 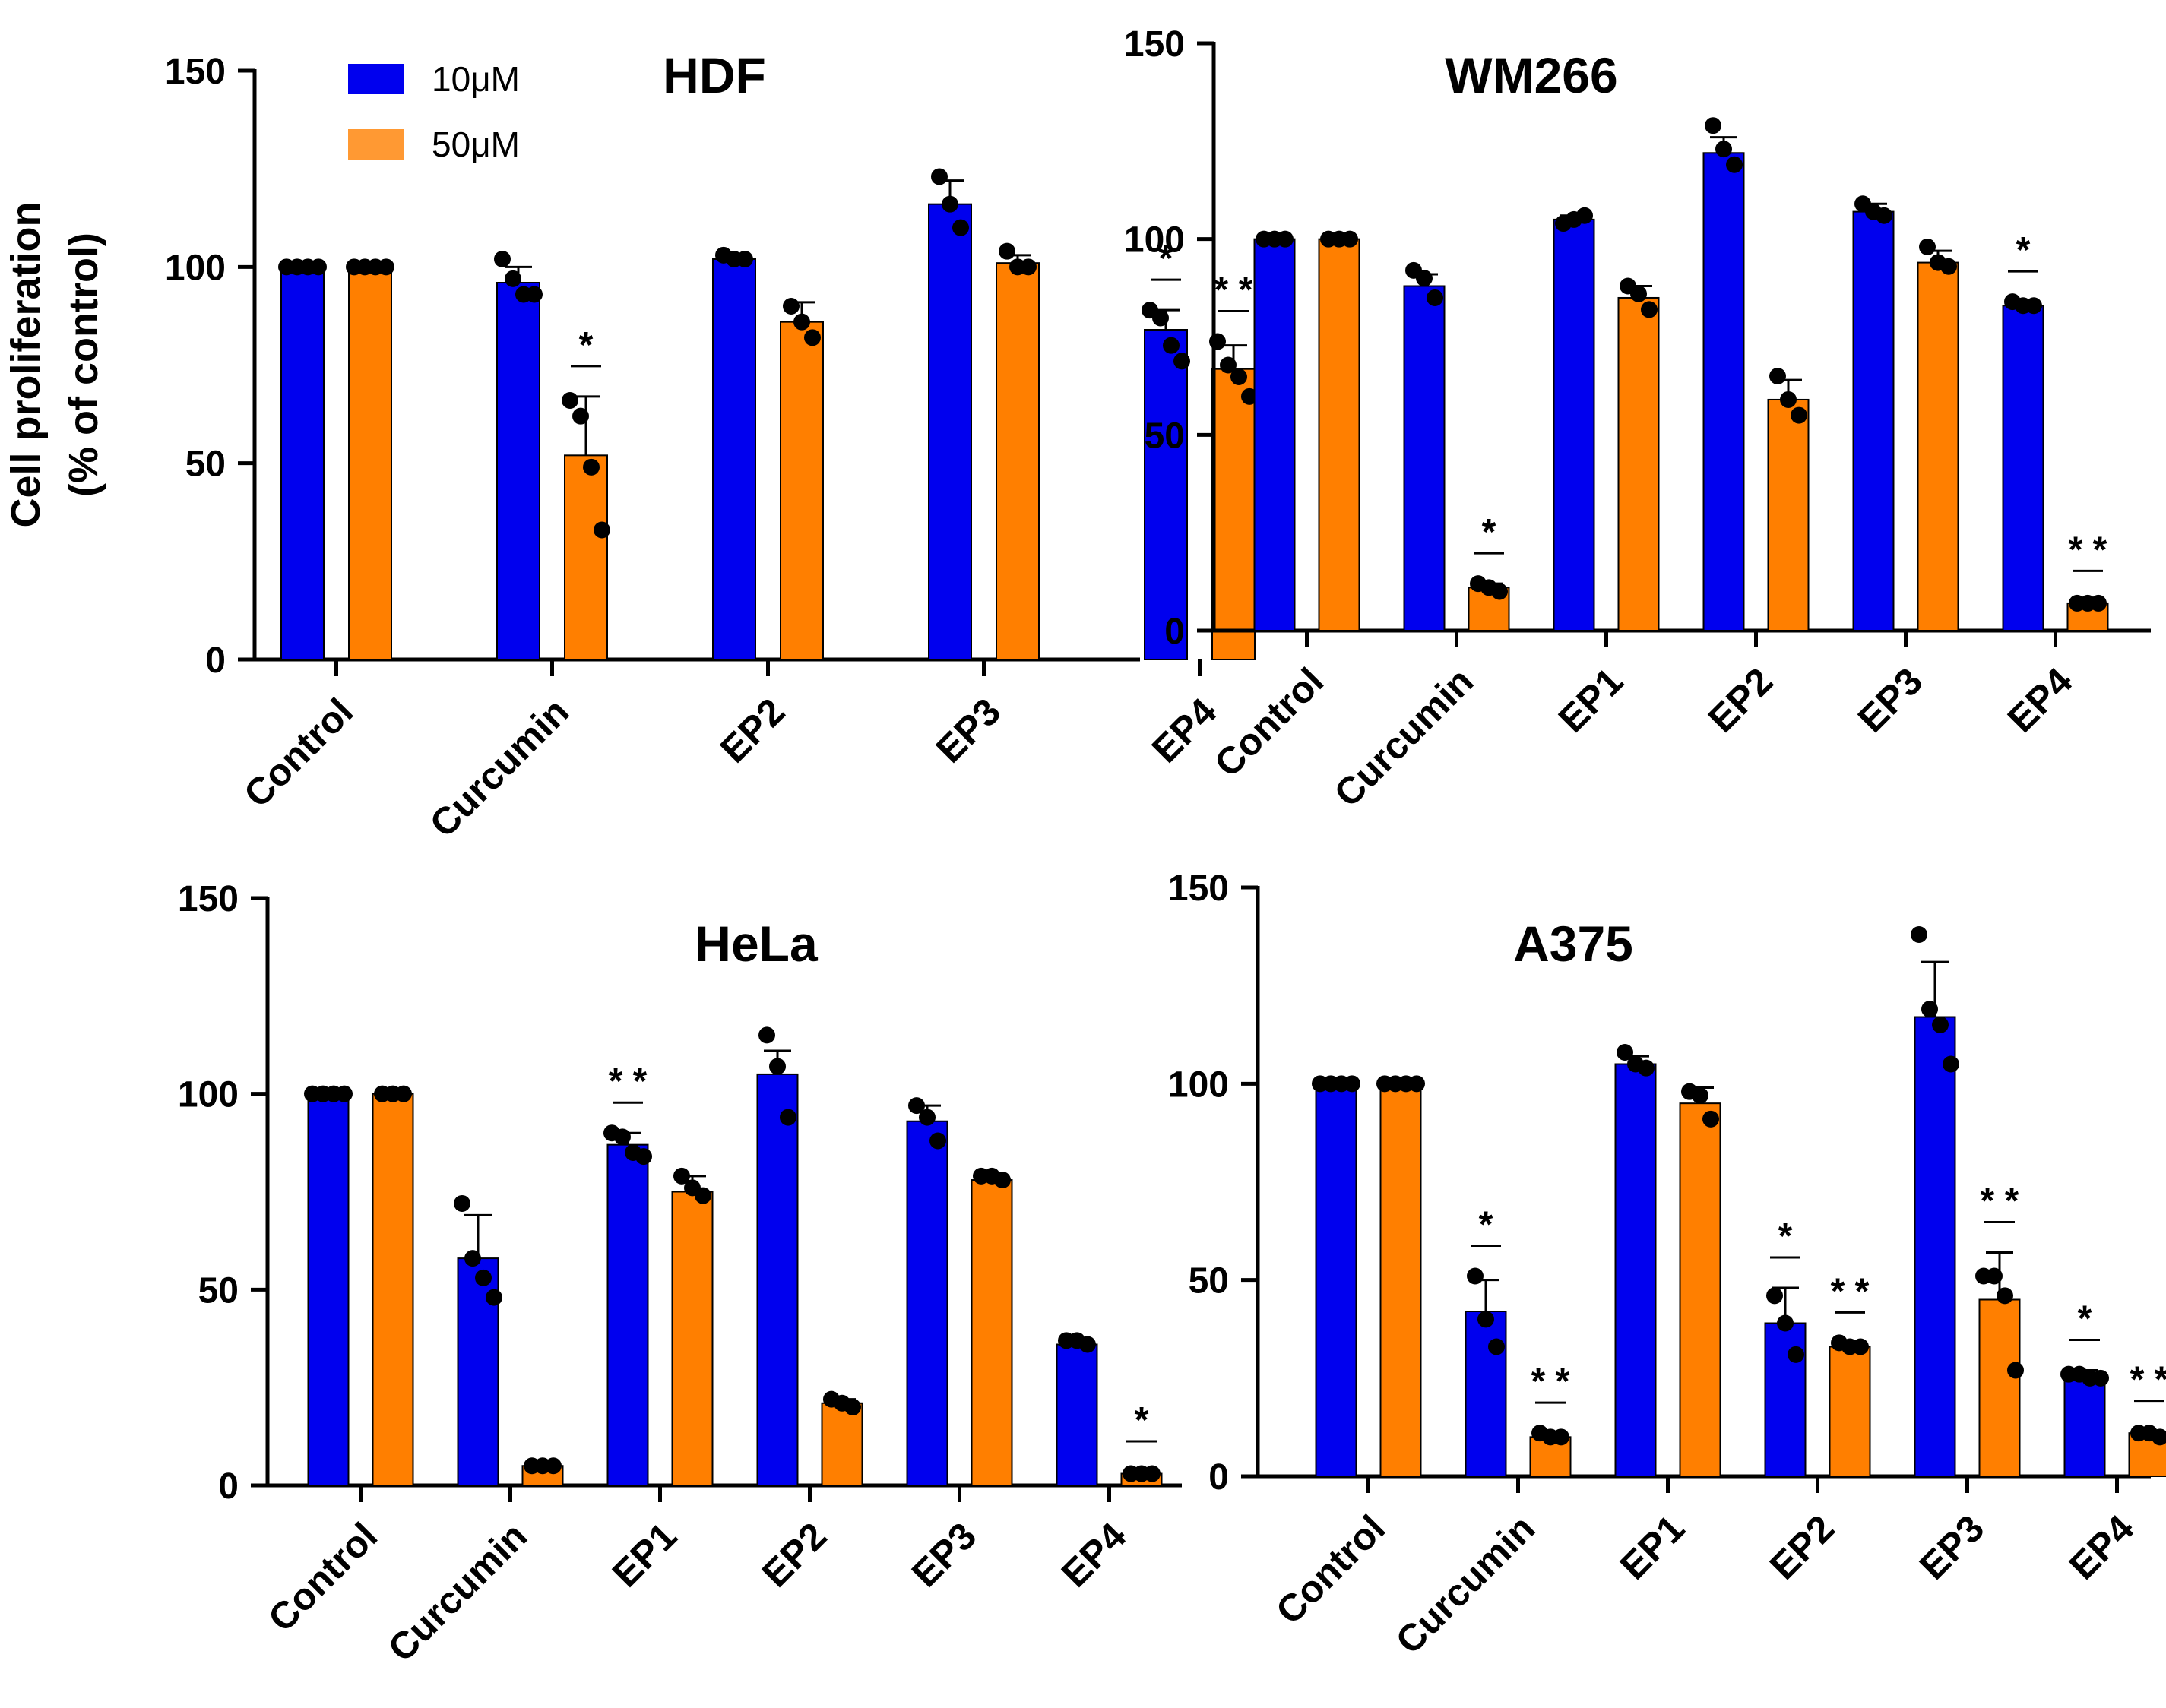 What do you see at coordinates (55, 364) in the screenshot?
I see `y-axis-label: Cell proliferation (% of control)` at bounding box center [55, 364].